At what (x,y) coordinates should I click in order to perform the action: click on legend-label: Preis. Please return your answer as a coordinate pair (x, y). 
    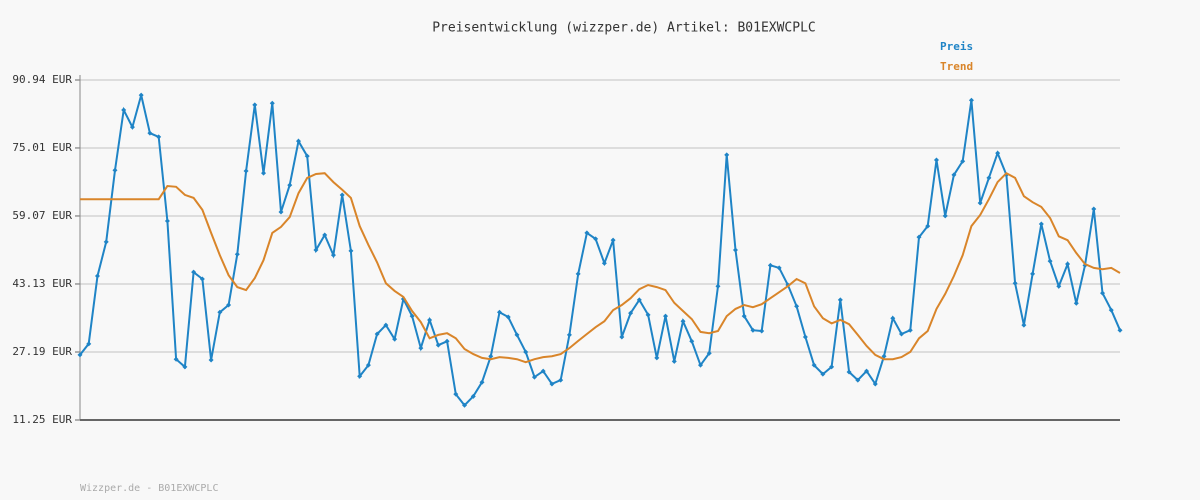
    Looking at the image, I should click on (956, 46).